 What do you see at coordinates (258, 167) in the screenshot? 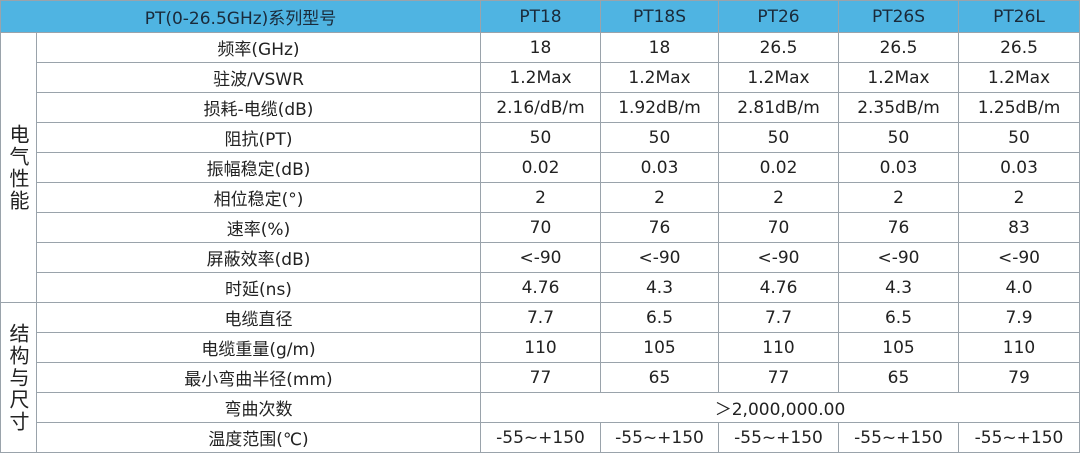
I see `row-label: 振幅稳定(dB)` at bounding box center [258, 167].